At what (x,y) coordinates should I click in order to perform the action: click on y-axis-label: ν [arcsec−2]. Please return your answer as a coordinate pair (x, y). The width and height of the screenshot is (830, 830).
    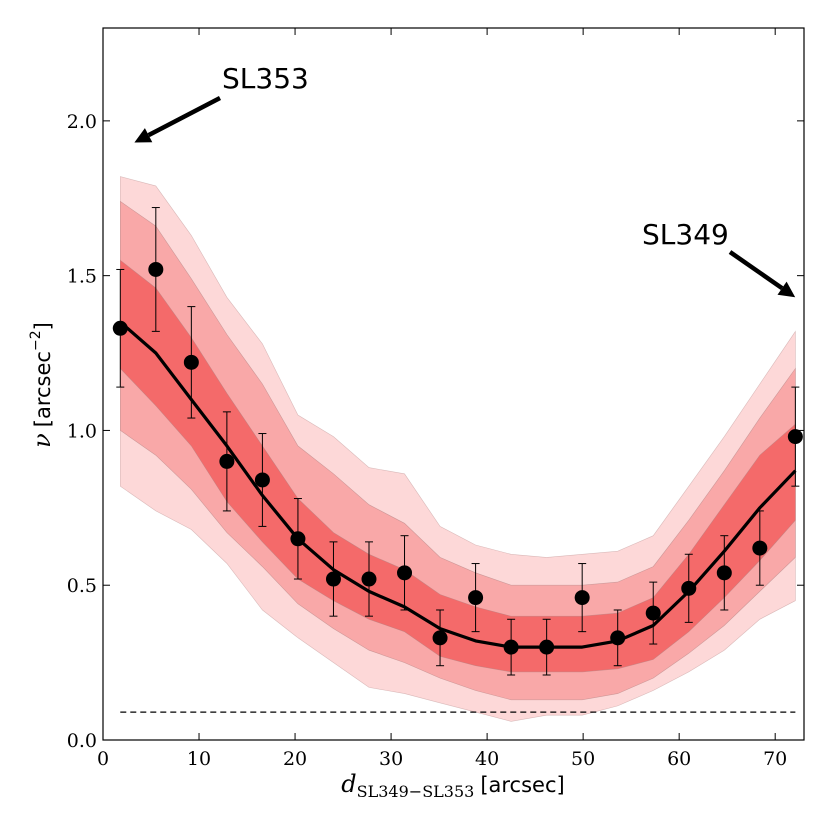
    Looking at the image, I should click on (42, 385).